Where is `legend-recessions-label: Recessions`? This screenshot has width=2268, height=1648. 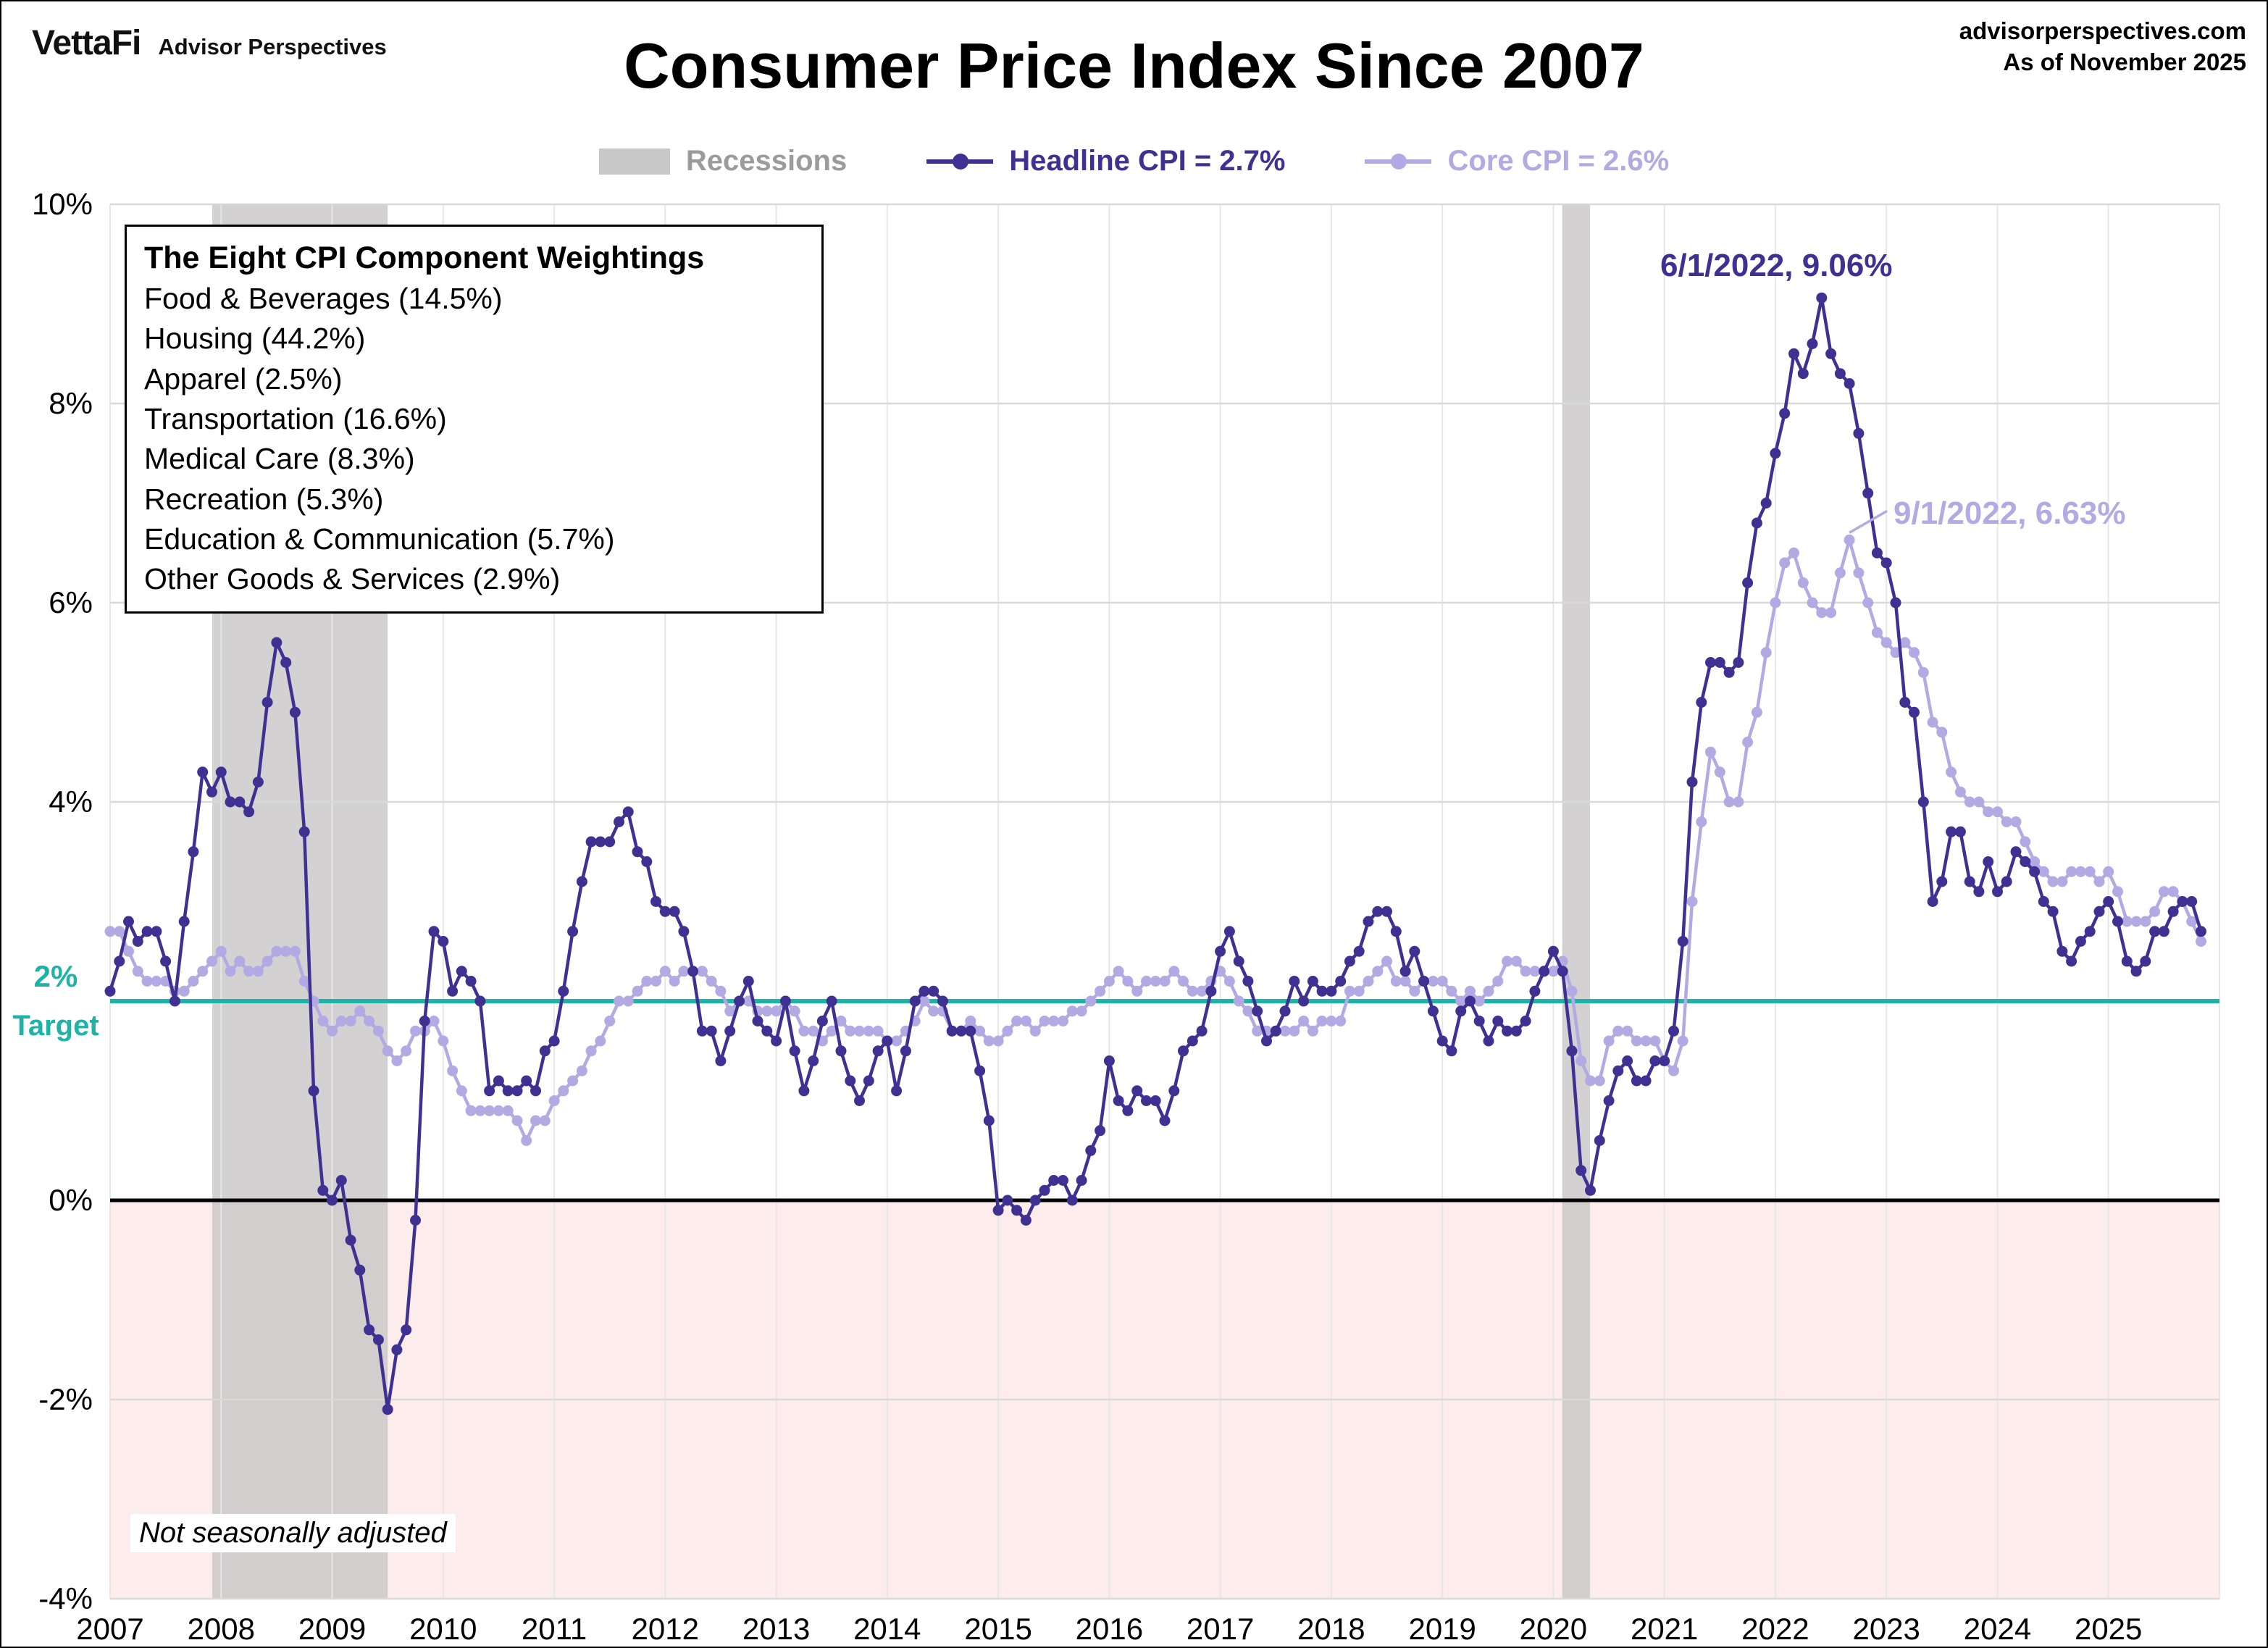 legend-recessions-label: Recessions is located at coordinates (767, 161).